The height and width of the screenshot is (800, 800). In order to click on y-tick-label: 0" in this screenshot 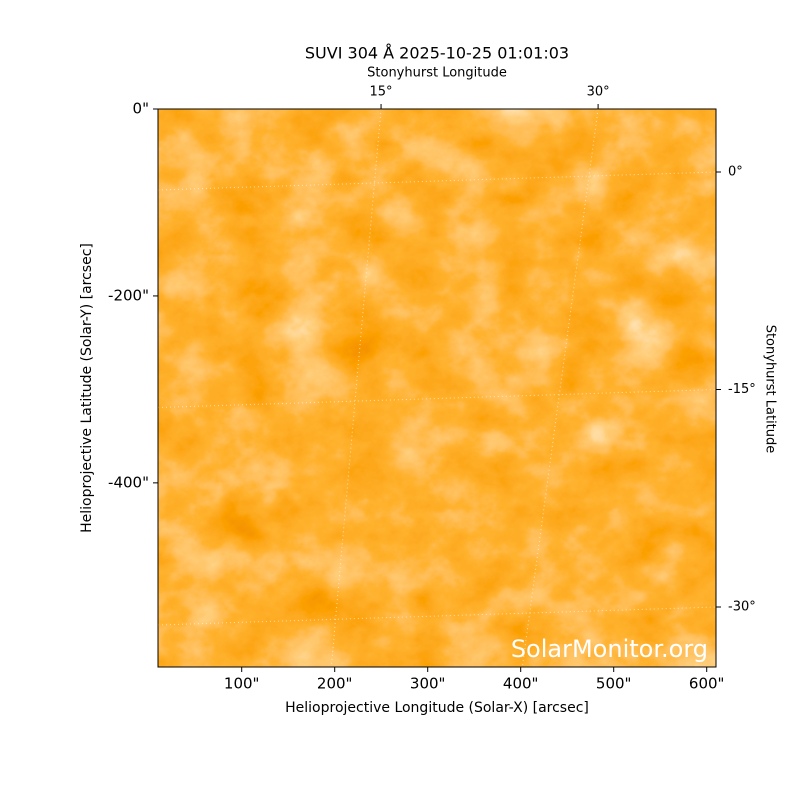, I will do `click(141, 109)`.